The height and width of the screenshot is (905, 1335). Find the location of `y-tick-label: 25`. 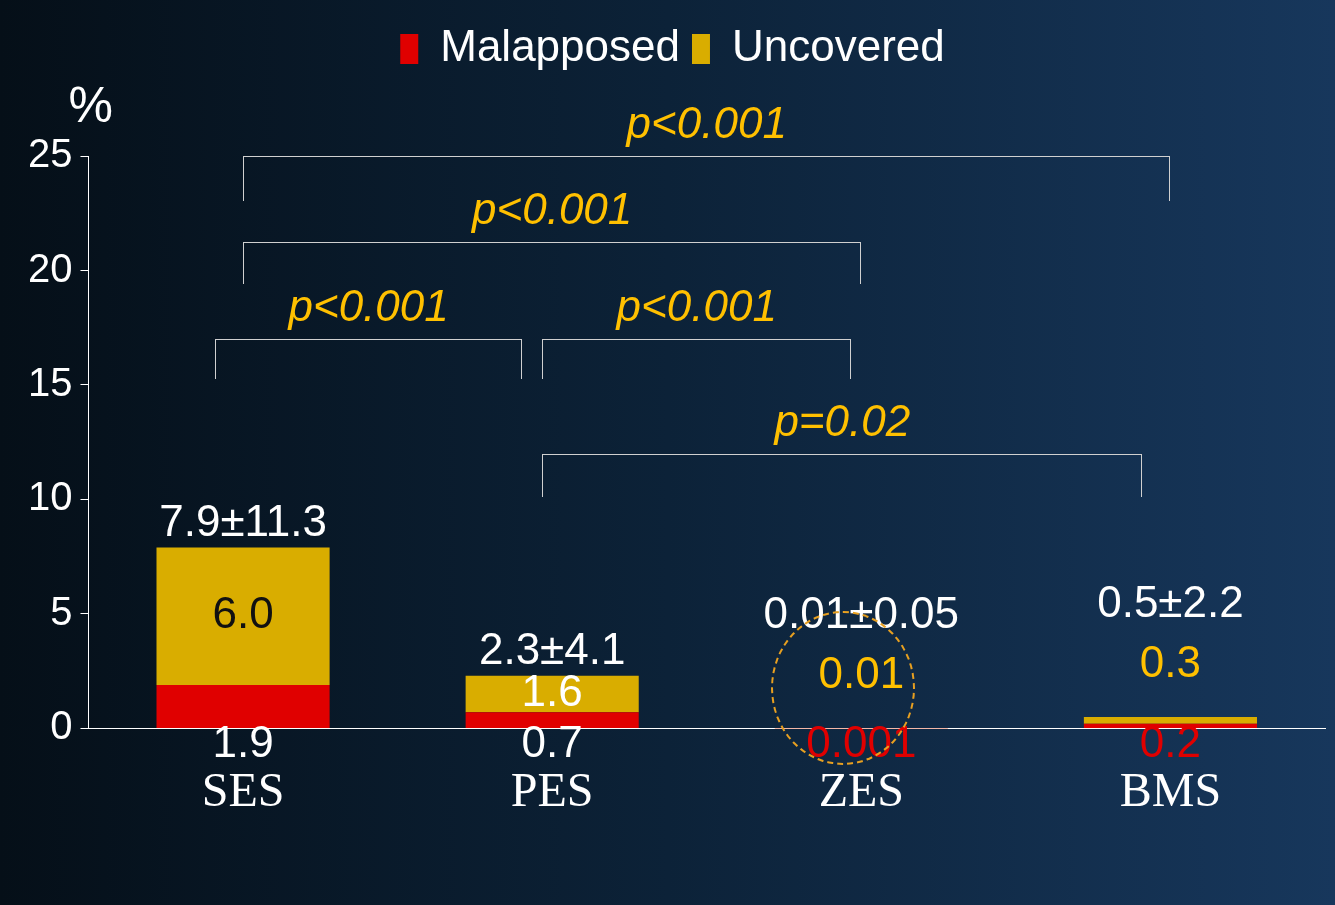

y-tick-label: 25 is located at coordinates (50, 153).